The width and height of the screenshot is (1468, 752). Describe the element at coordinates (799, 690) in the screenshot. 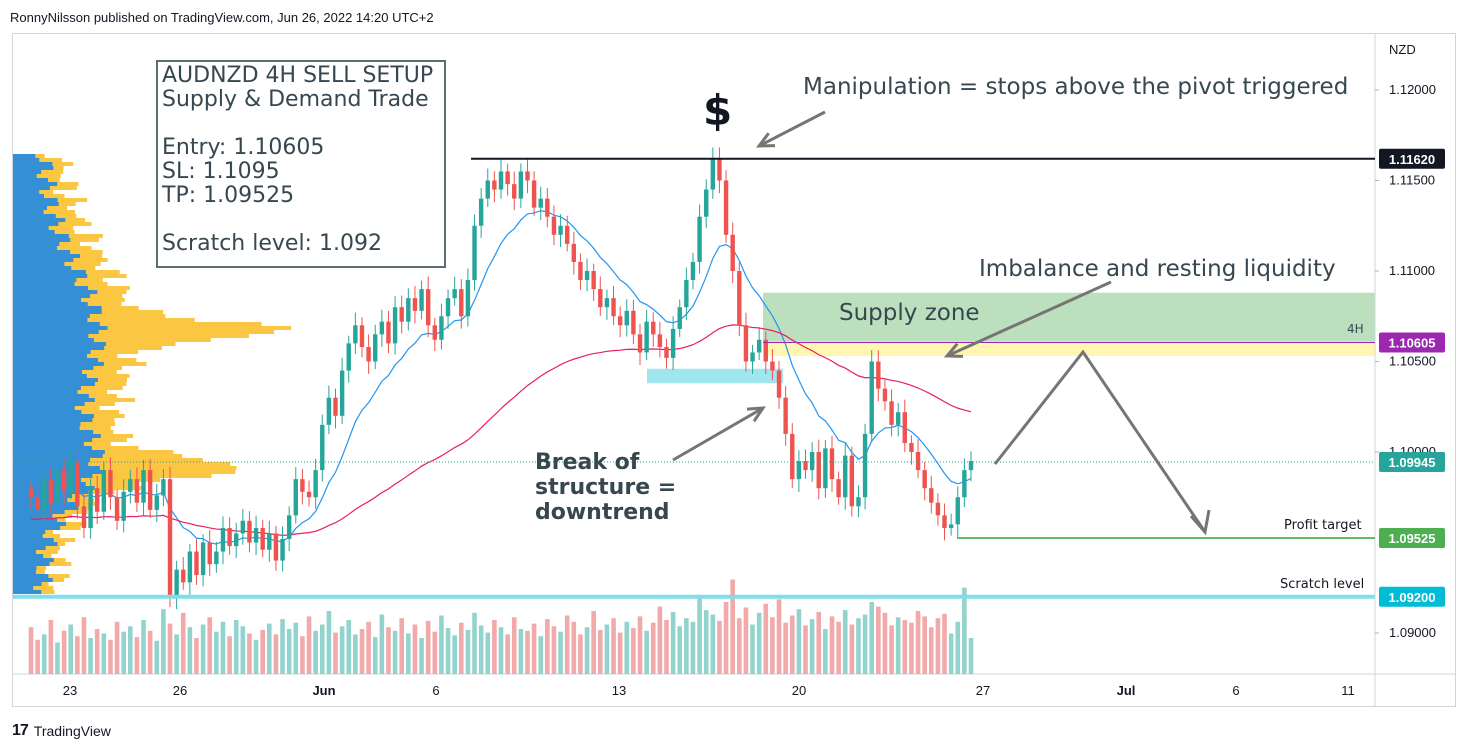

I see `x-tick-label: 20` at that location.